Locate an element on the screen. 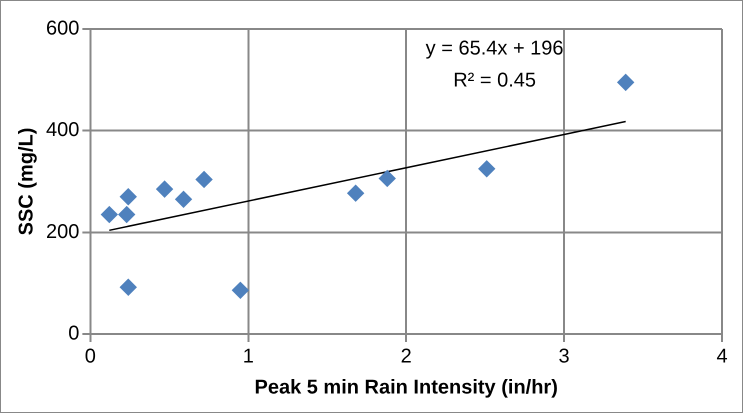 Image resolution: width=743 pixels, height=413 pixels. x-tick-label: 0 is located at coordinates (90, 357).